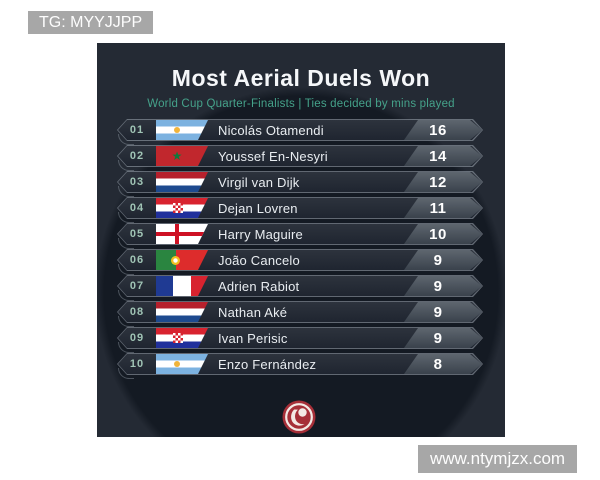  I want to click on row-banner: 08 Nathan Aké 9, so click(300, 312).